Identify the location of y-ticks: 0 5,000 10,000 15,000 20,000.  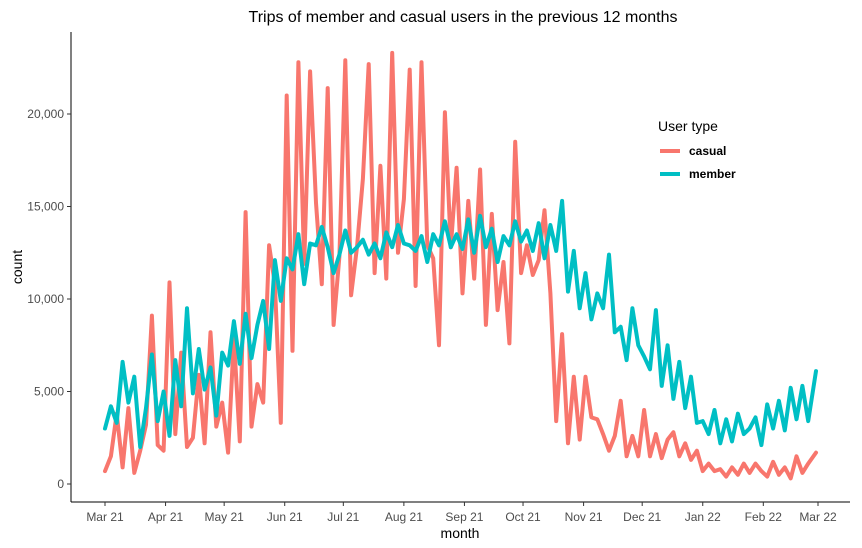
(49, 299).